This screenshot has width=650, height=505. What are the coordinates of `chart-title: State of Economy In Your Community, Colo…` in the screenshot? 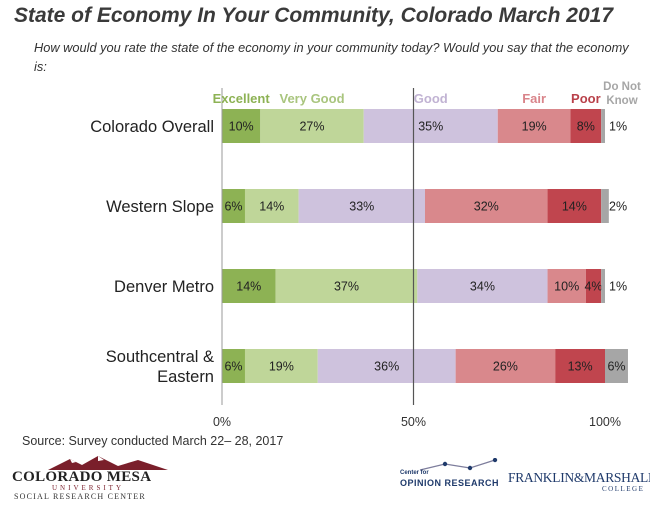 It's located at (313, 15).